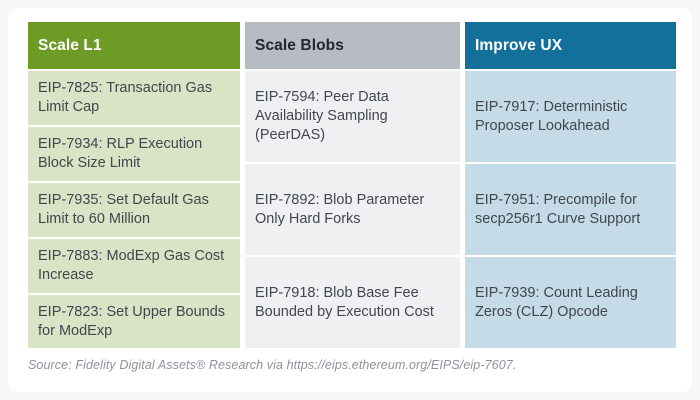 The image size is (700, 400). Describe the element at coordinates (570, 45) in the screenshot. I see `column-header-improve-ux: Improve UX` at that location.